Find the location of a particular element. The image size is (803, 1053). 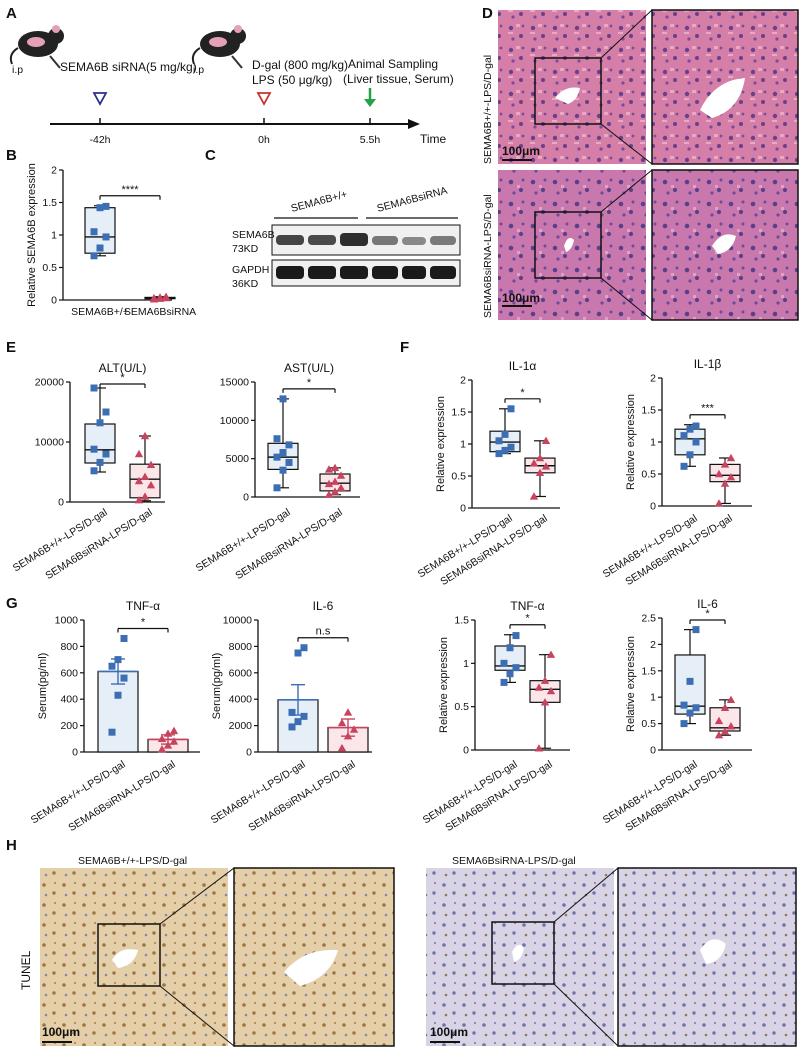

chart-title: IL-1β is located at coordinates (708, 364).